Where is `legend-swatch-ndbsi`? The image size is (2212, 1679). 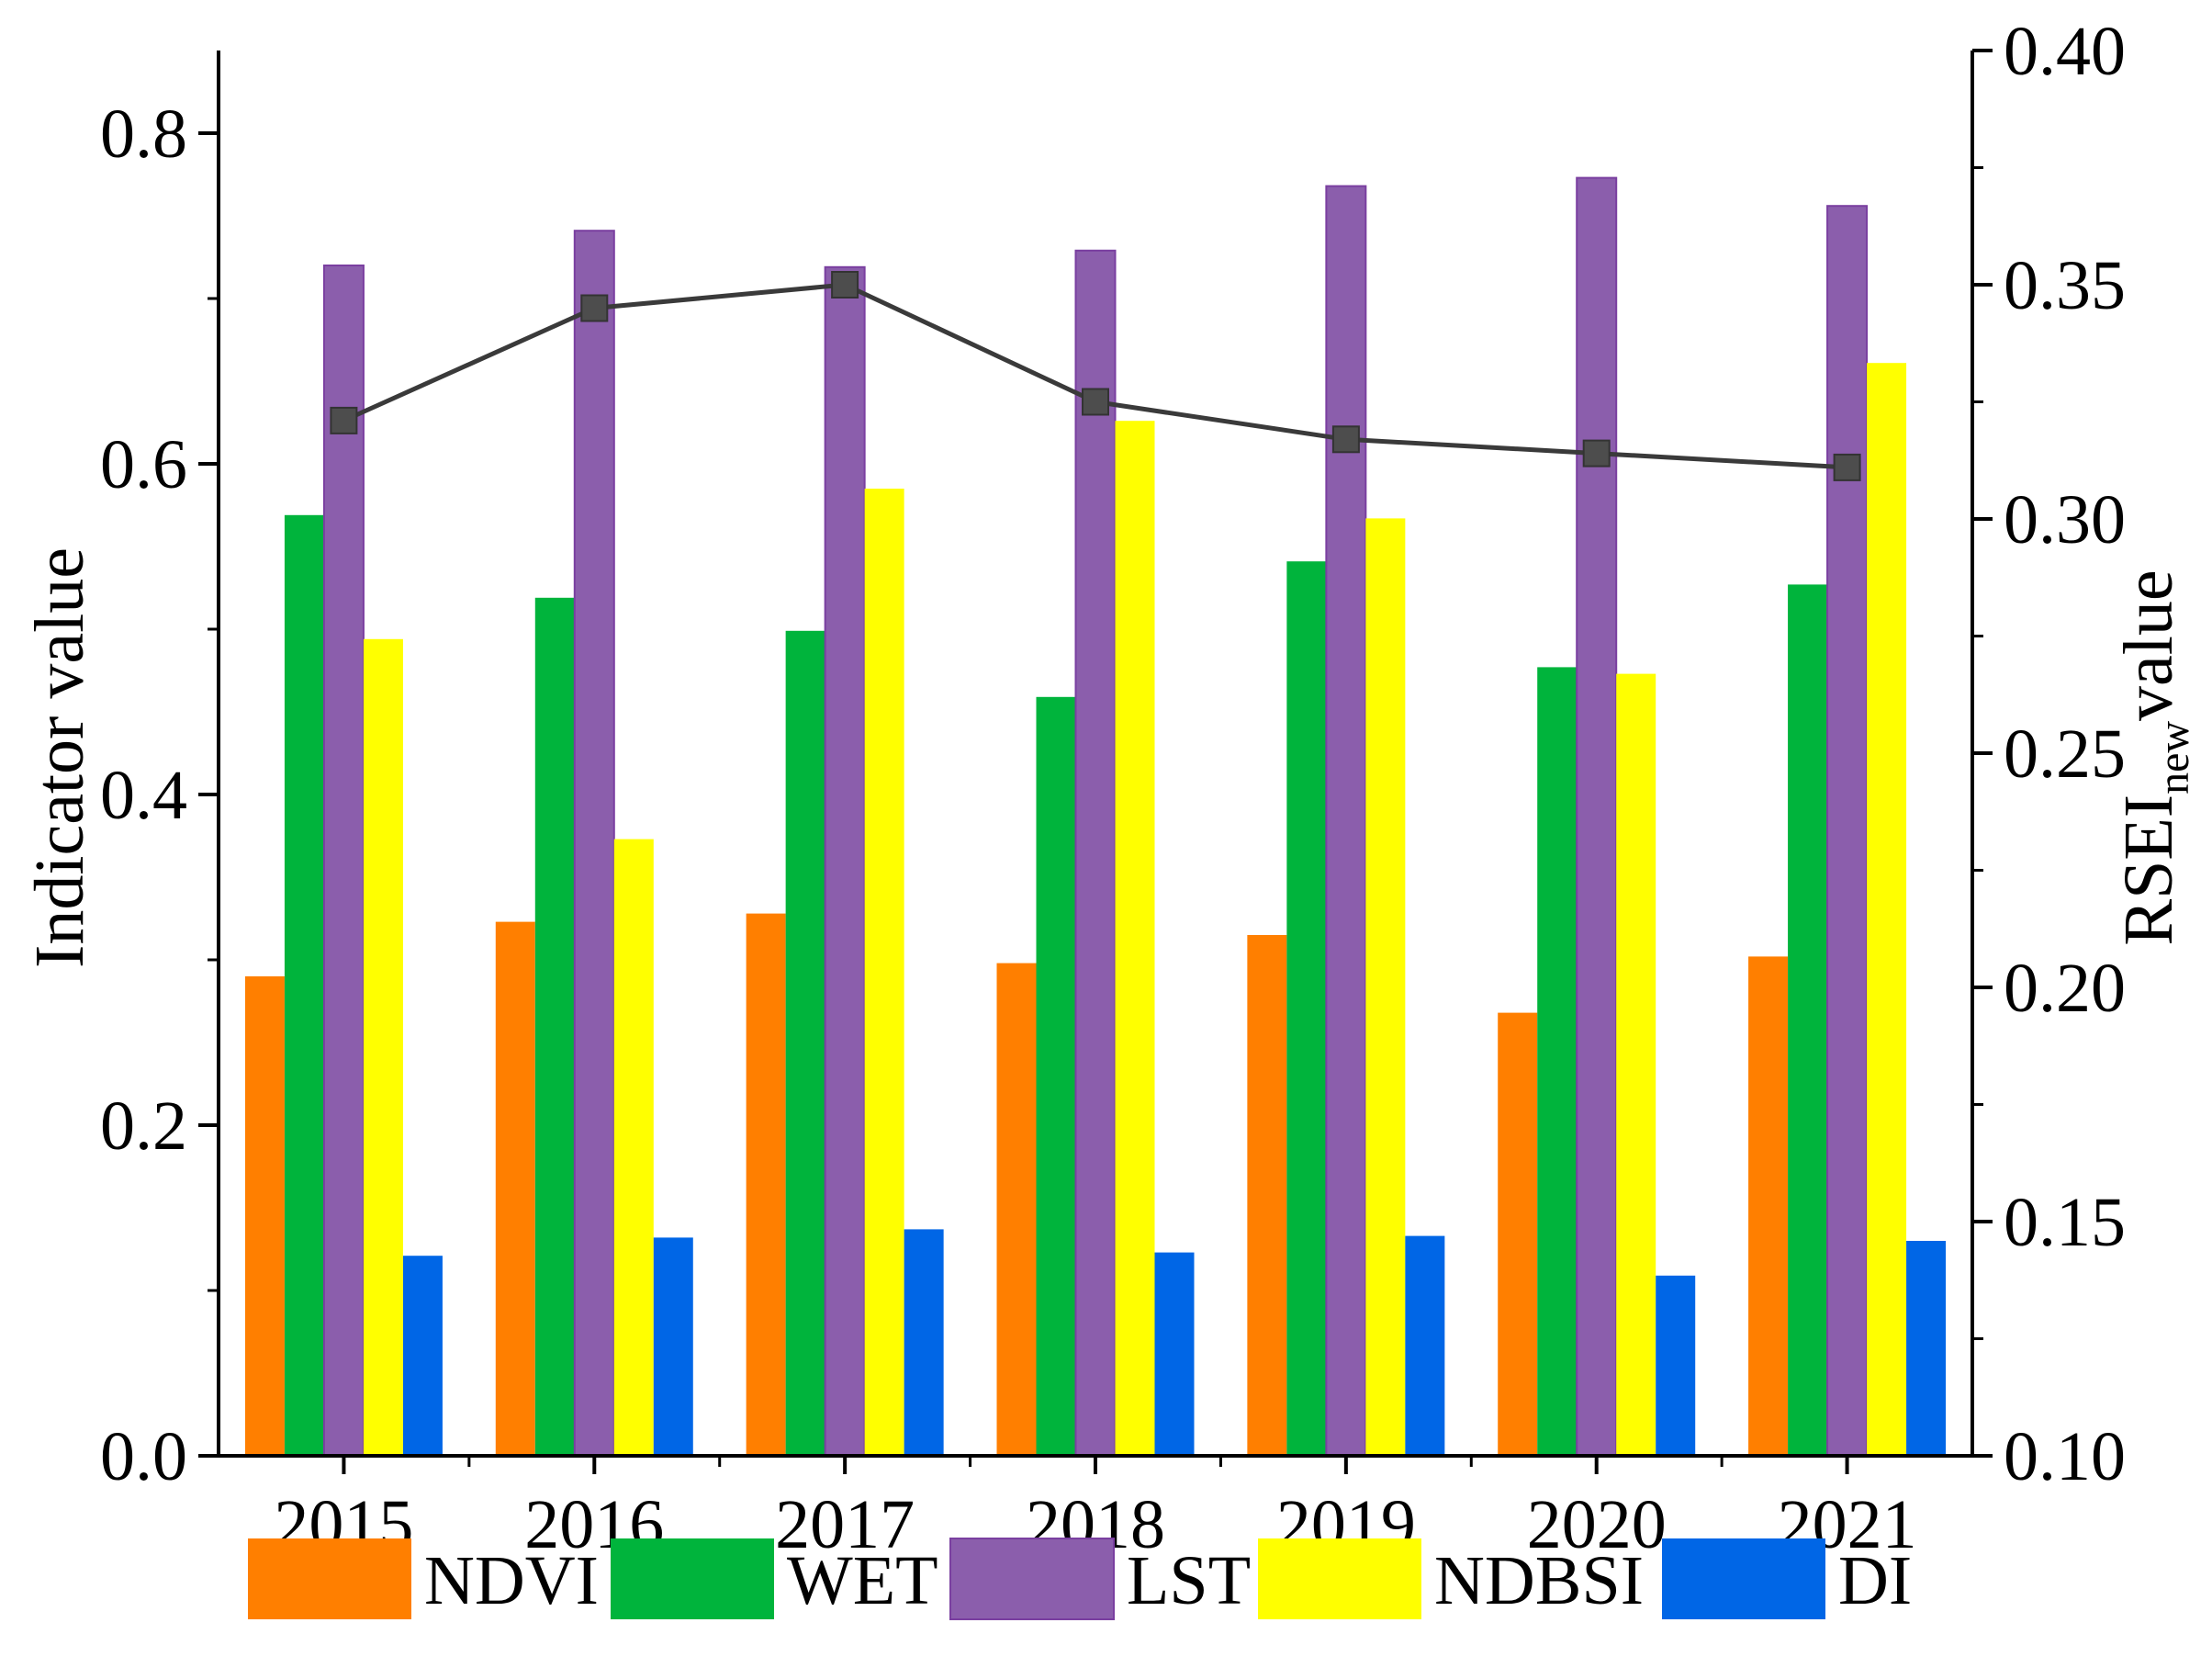 legend-swatch-ndbsi is located at coordinates (1339, 1578).